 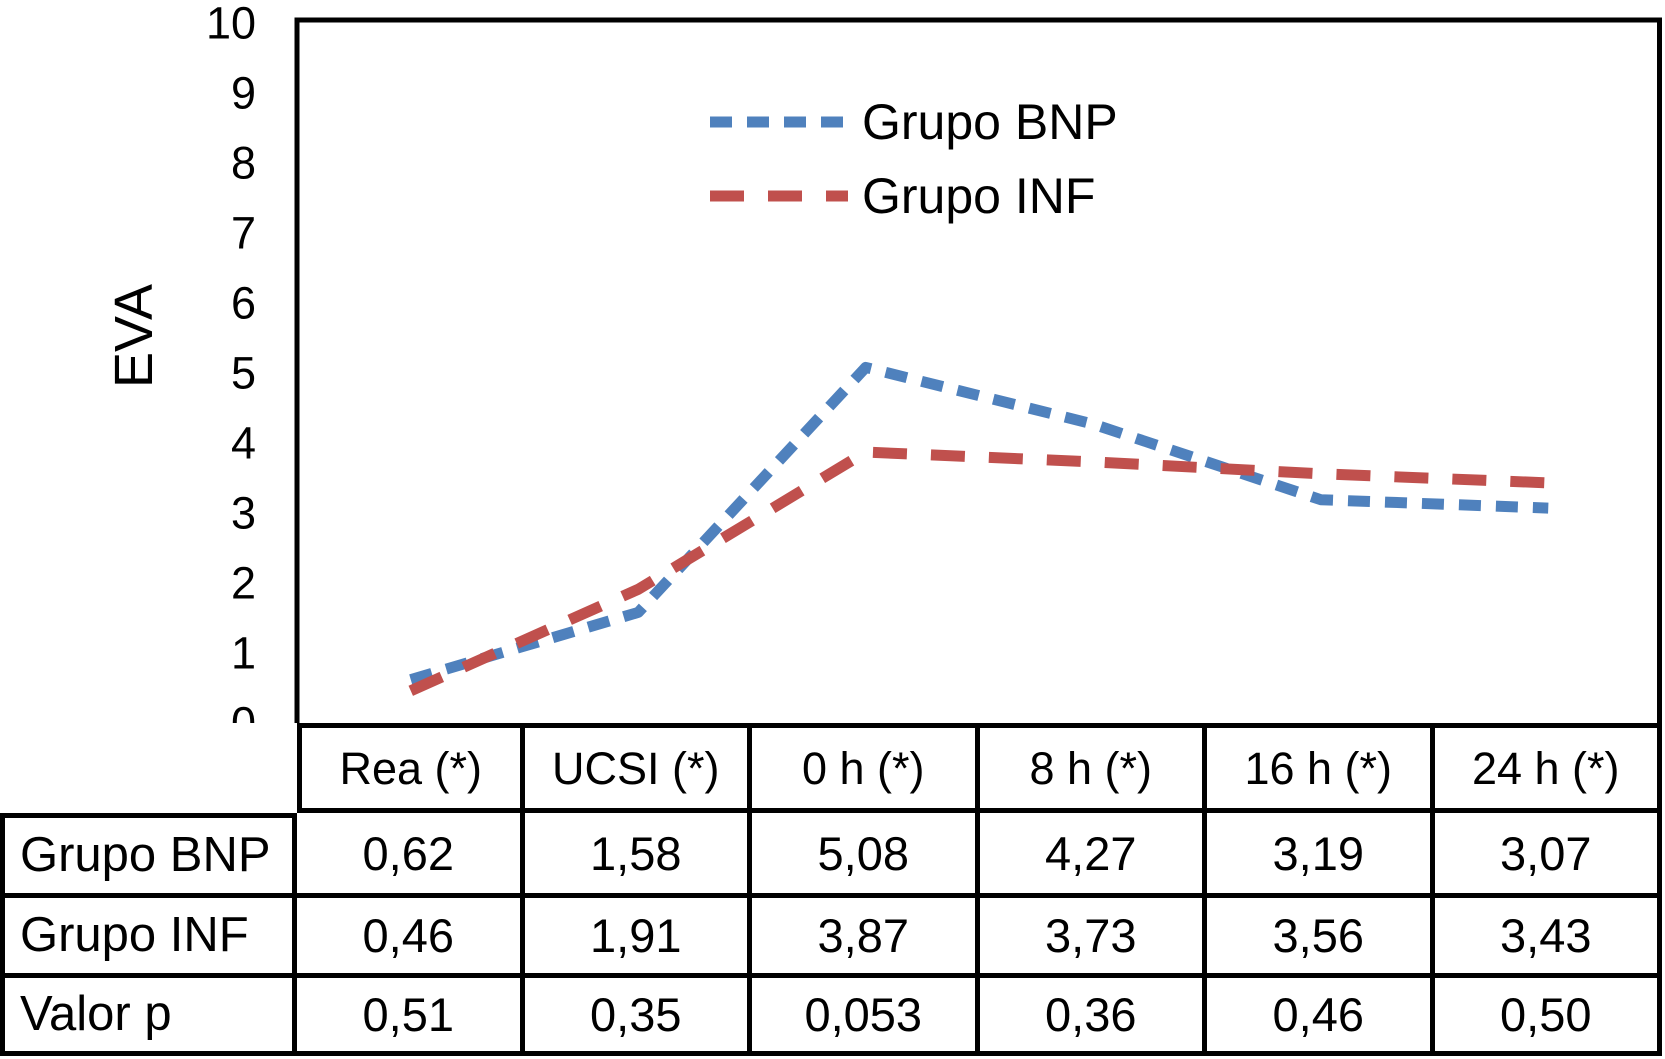 What do you see at coordinates (866, 938) in the screenshot?
I see `value-cell-r2c3: 3,87` at bounding box center [866, 938].